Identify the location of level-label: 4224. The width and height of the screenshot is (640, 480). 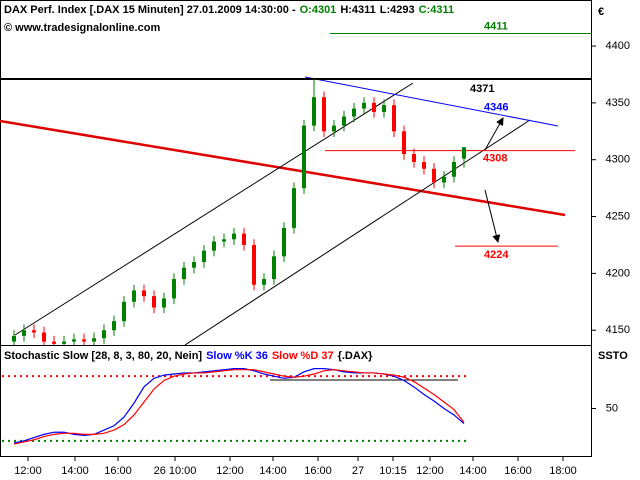
(496, 255).